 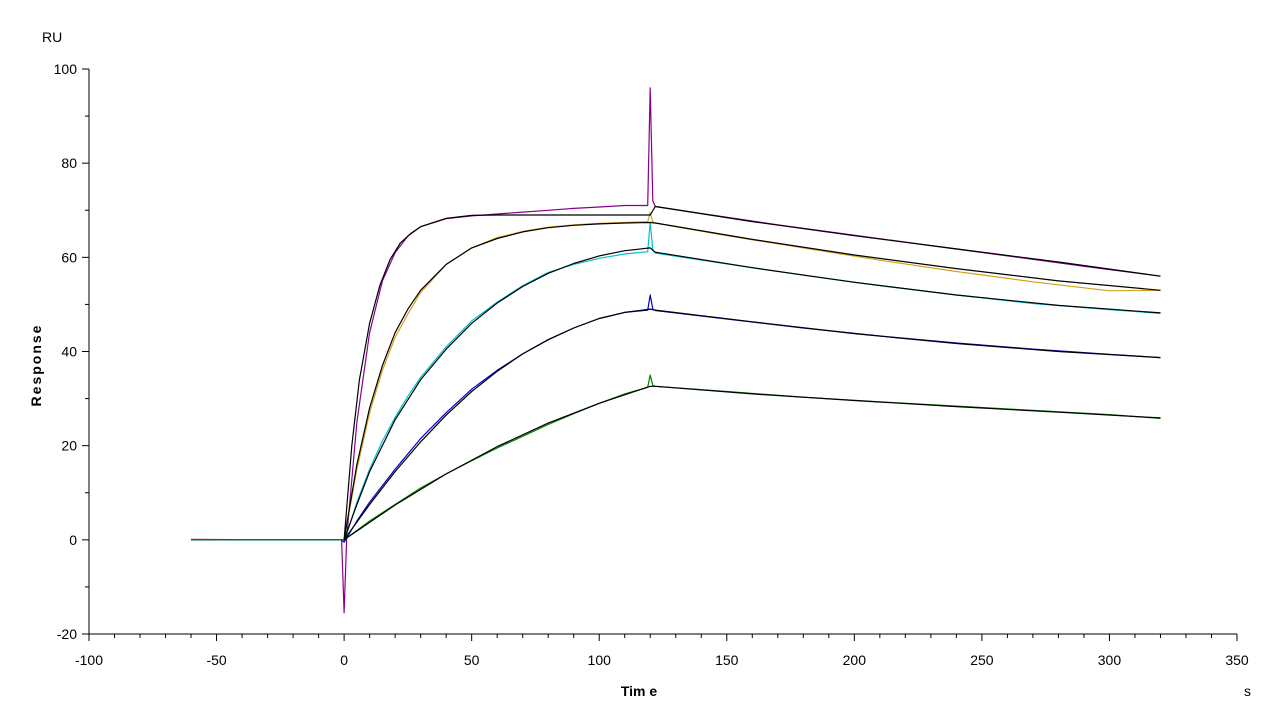 What do you see at coordinates (1247, 691) in the screenshot?
I see `x-unit-label: s` at bounding box center [1247, 691].